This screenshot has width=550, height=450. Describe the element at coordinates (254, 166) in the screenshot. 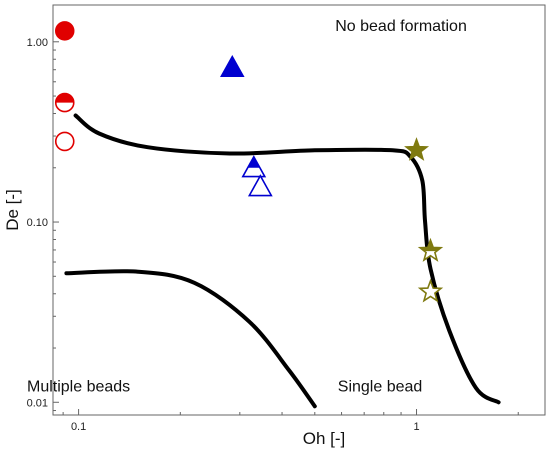

I see `triangle-marker-half` at that location.